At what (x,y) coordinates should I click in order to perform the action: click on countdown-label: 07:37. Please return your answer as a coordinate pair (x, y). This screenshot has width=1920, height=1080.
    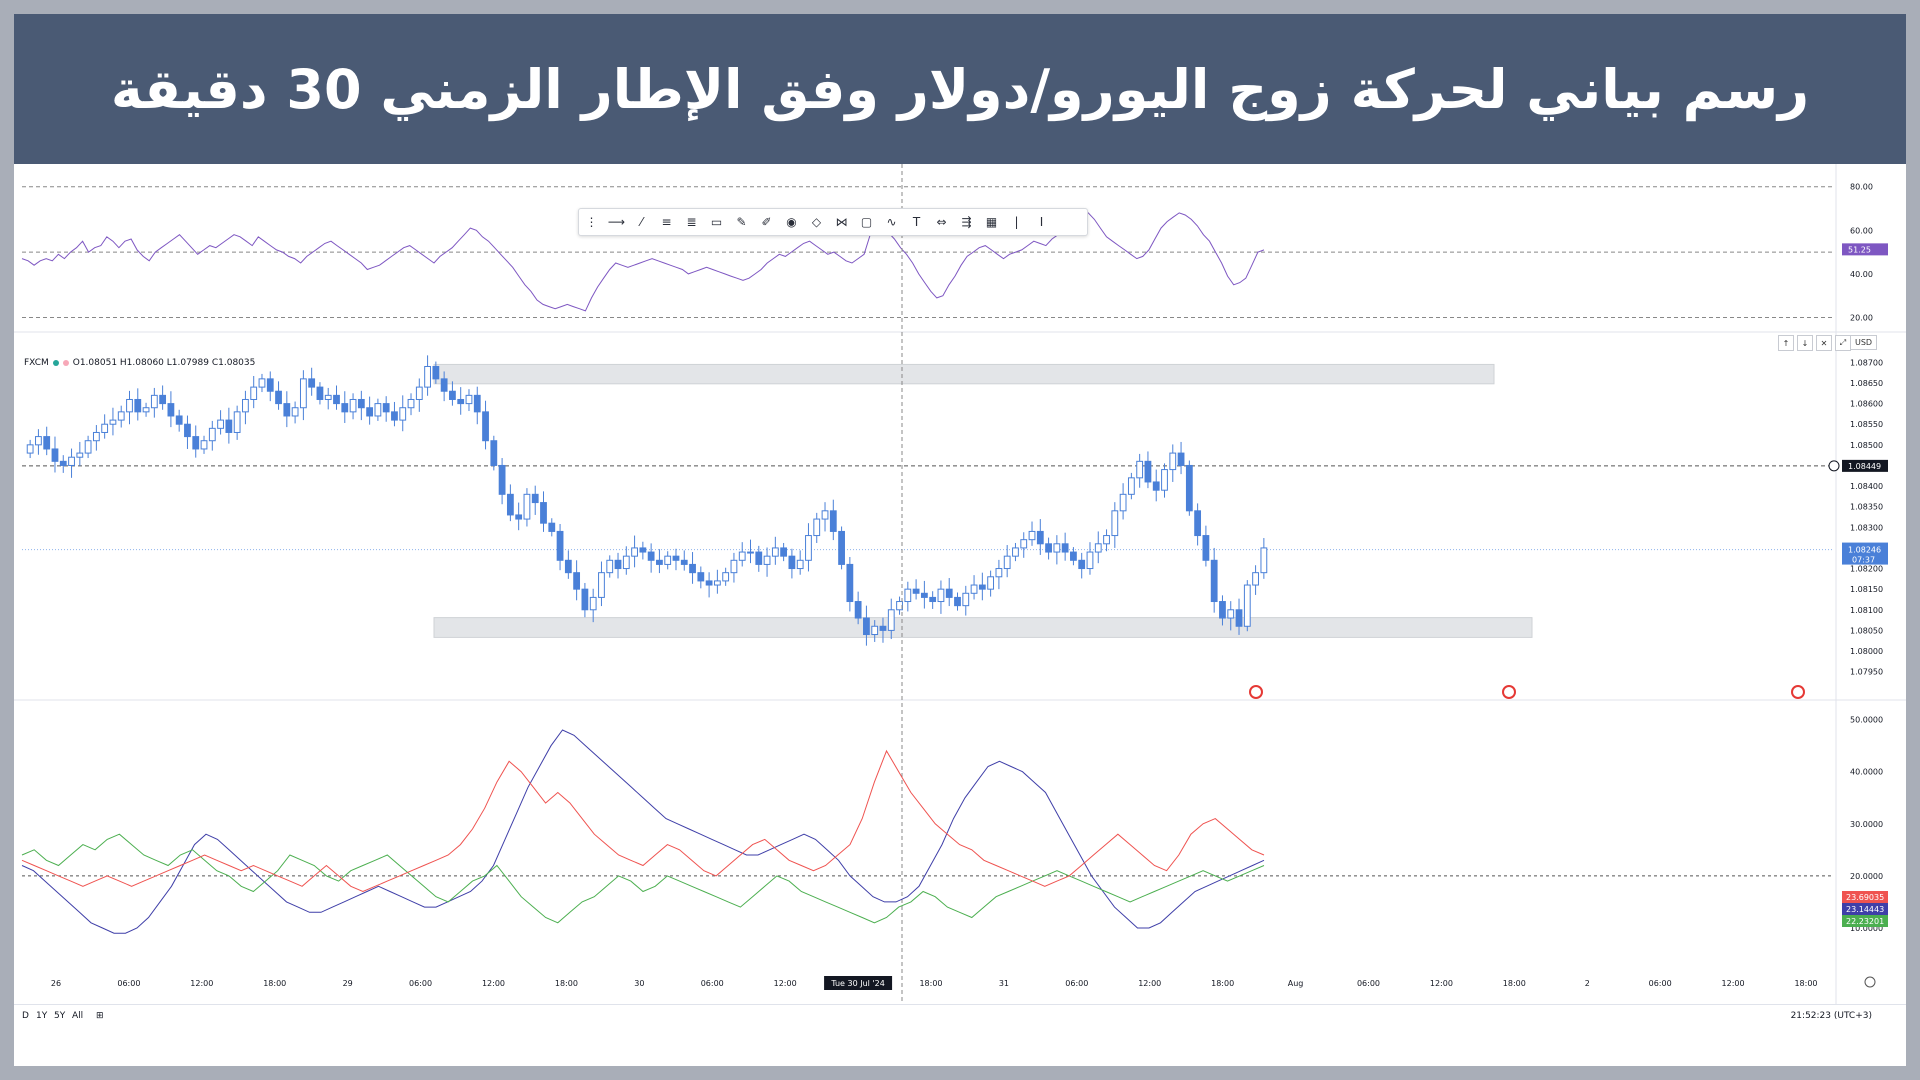
    Looking at the image, I should click on (1863, 560).